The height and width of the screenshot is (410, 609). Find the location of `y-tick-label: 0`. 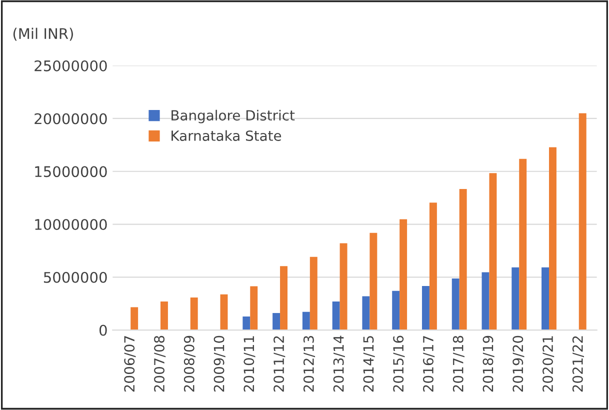

y-tick-label: 0 is located at coordinates (103, 330).